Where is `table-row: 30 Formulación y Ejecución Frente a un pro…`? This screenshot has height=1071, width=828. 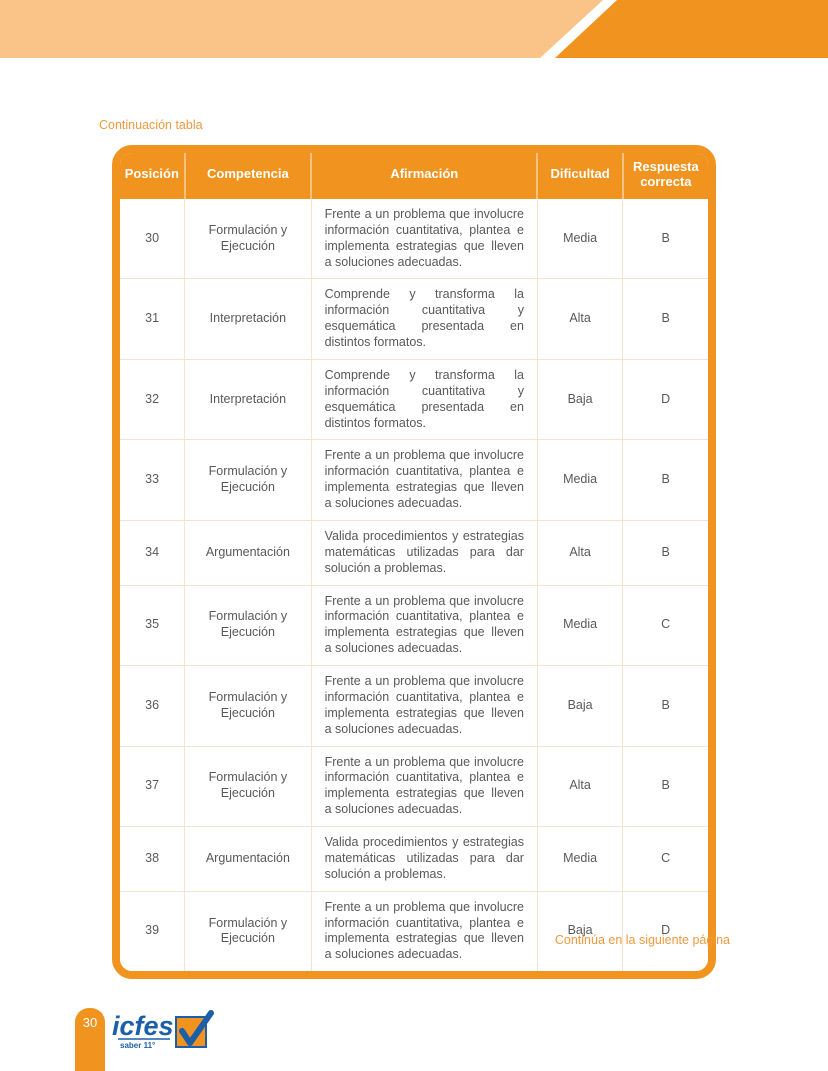 table-row: 30 Formulación y Ejecución Frente a un pro… is located at coordinates (414, 239).